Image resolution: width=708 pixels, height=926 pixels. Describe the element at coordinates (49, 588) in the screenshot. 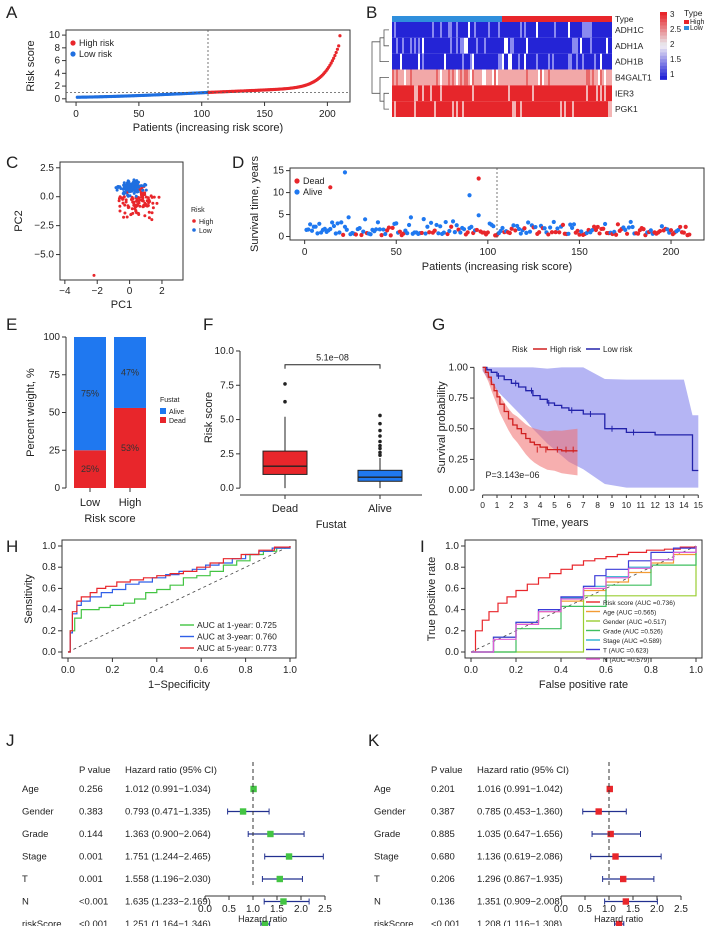

I see `panel-h-roc-ytick-label: 0.6` at that location.